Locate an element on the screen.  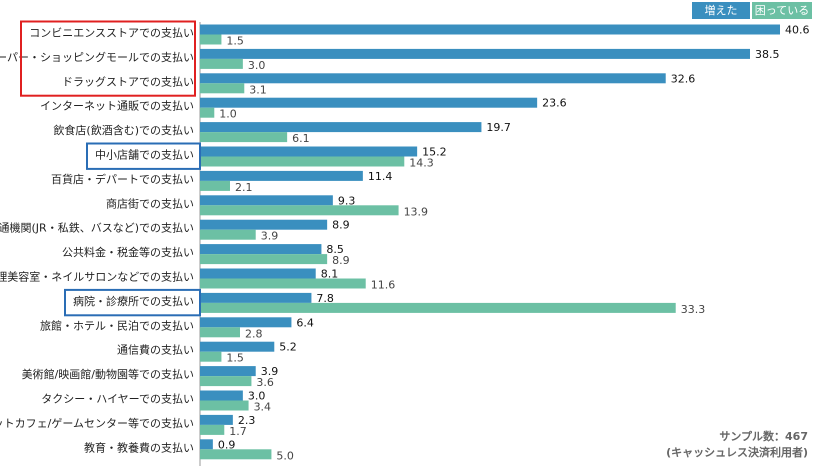
value-label-increased: 11.4 is located at coordinates (380, 176).